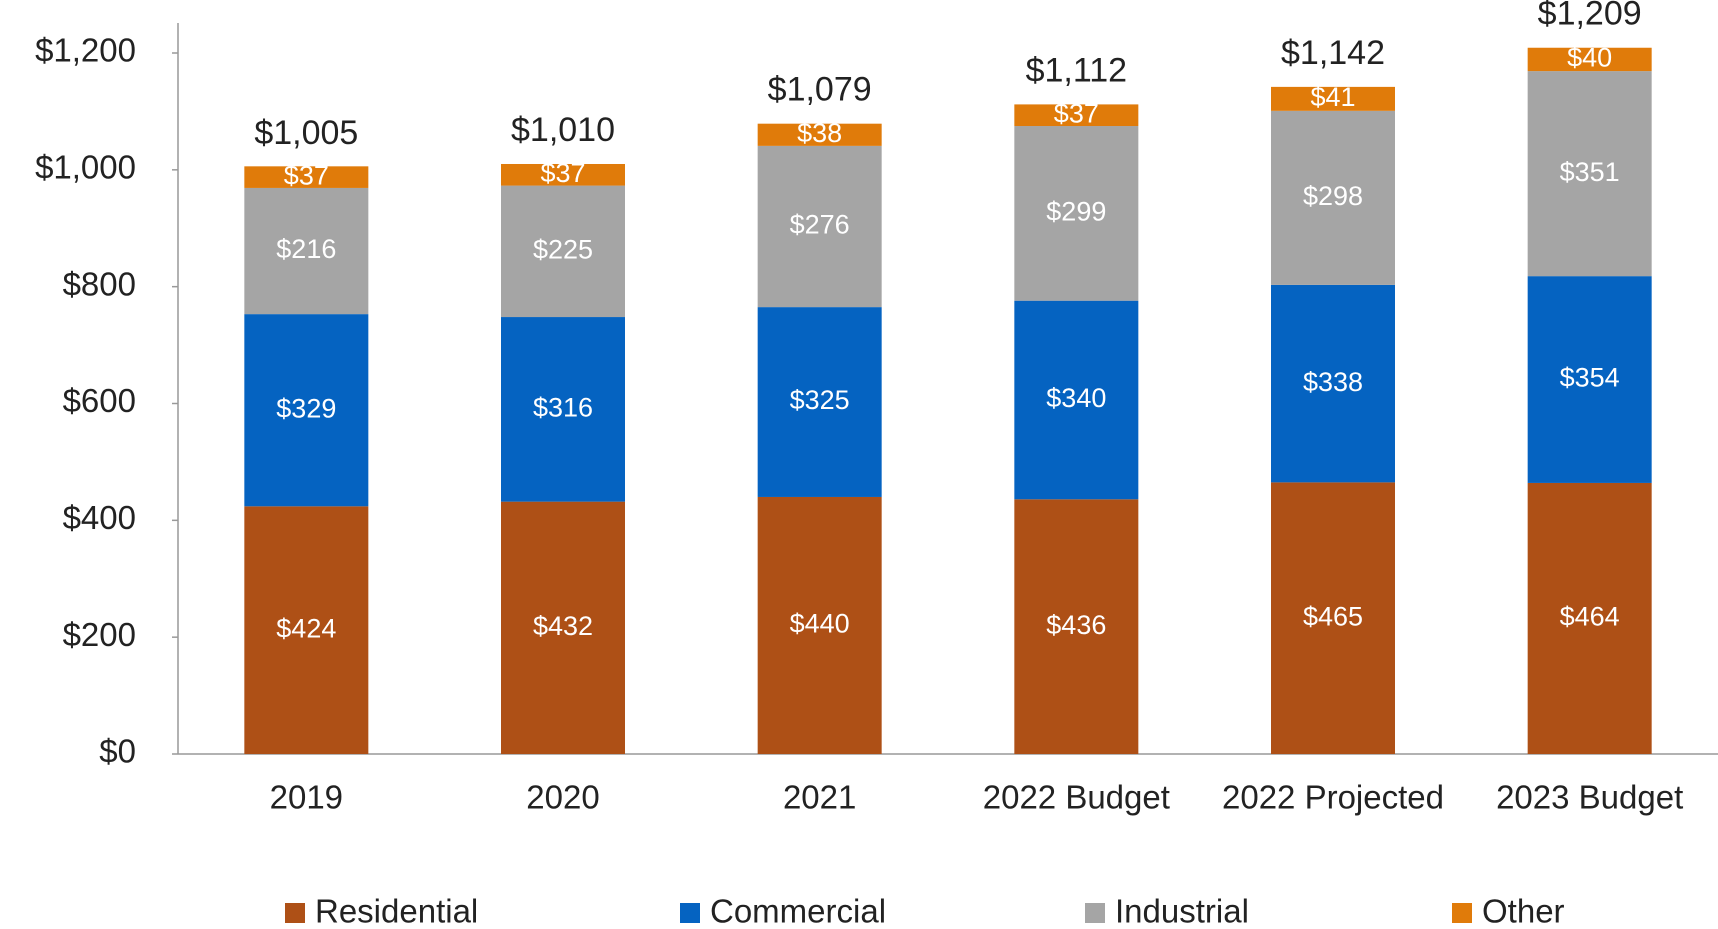  I want to click on data-label: $424, so click(306, 628).